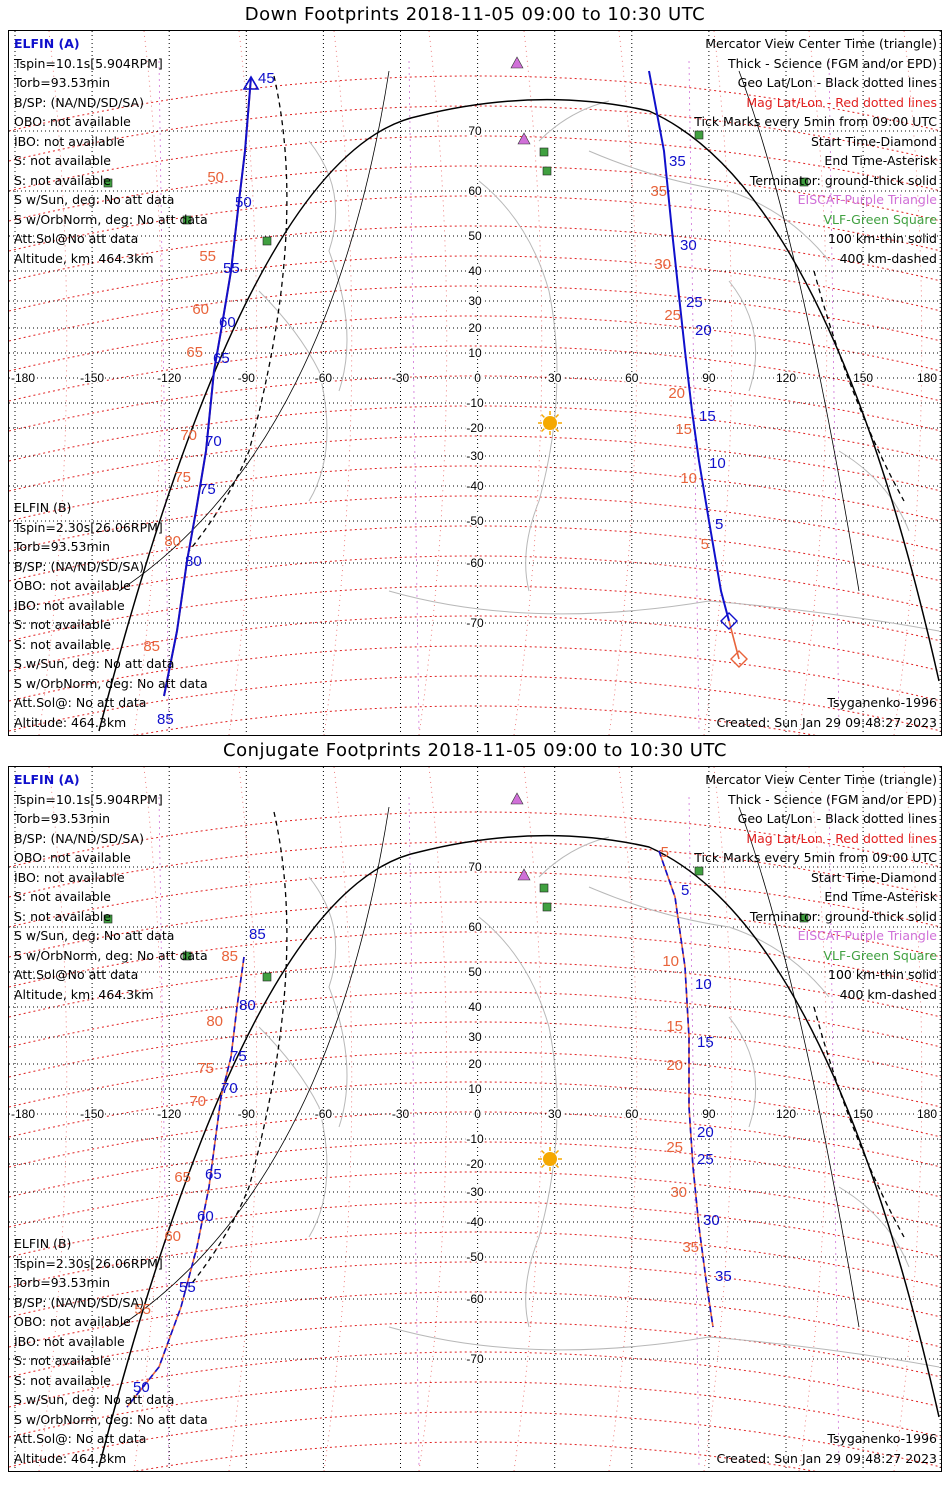 The height and width of the screenshot is (1500, 950). What do you see at coordinates (826, 722) in the screenshot?
I see `created-timestamp: Created: Sun Jan 29 09:48:27 2023` at bounding box center [826, 722].